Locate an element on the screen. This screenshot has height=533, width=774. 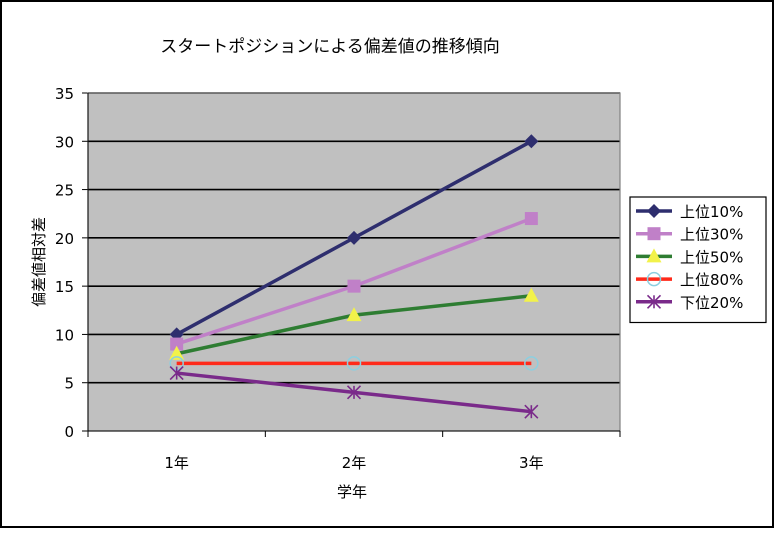
x-axis-label: 学年 is located at coordinates (352, 492).